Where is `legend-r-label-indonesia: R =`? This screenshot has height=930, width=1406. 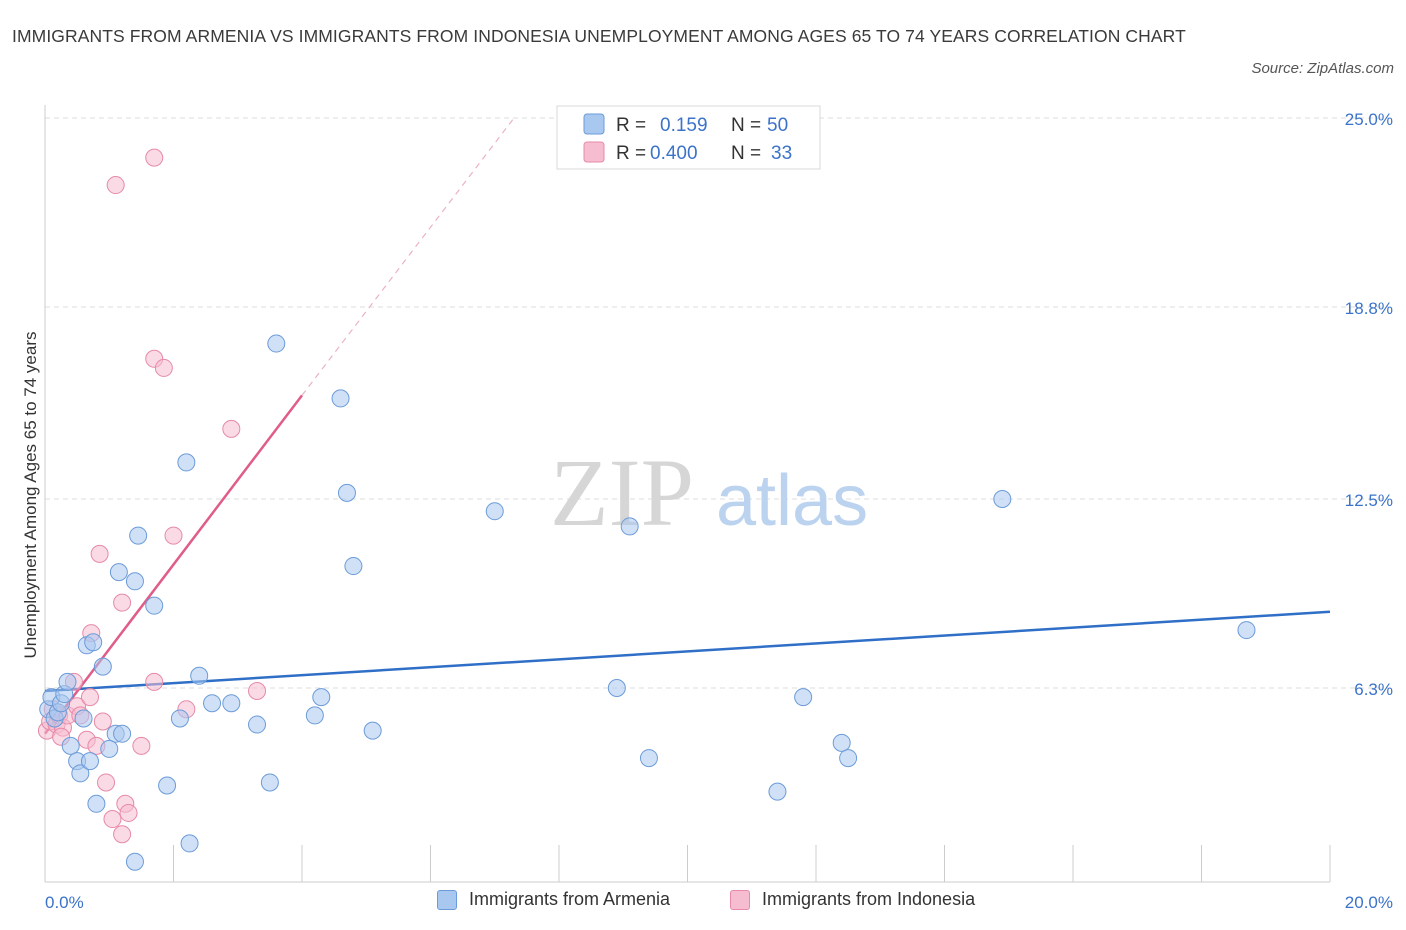
legend-r-label-indonesia: R = is located at coordinates (631, 153).